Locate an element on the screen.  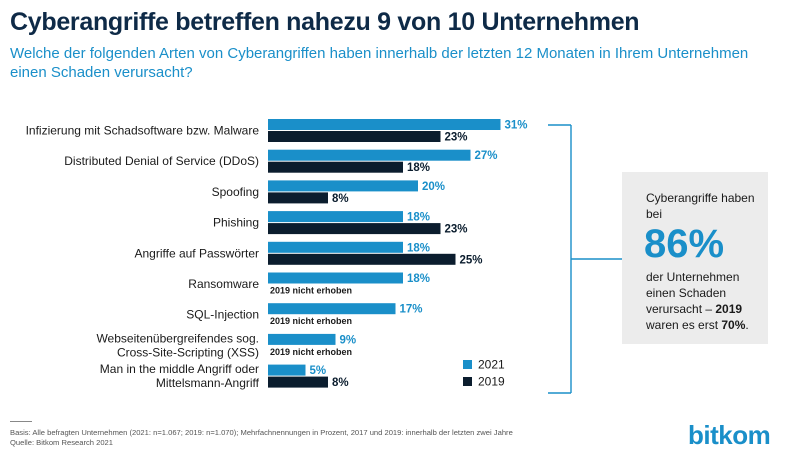
category-label: Cross-Site-Scripting (XSS) is located at coordinates (188, 352).